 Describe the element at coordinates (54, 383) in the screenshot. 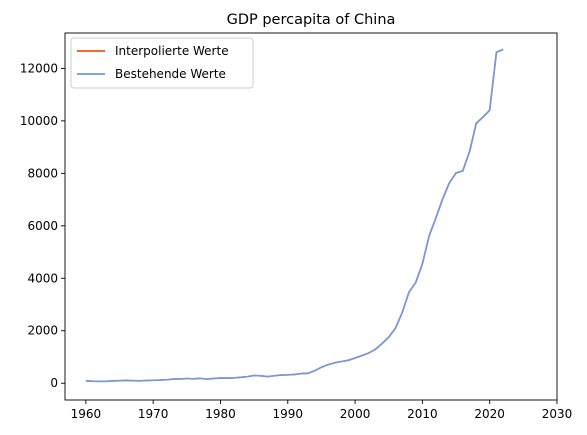

I see `y-tick-label: 0` at that location.